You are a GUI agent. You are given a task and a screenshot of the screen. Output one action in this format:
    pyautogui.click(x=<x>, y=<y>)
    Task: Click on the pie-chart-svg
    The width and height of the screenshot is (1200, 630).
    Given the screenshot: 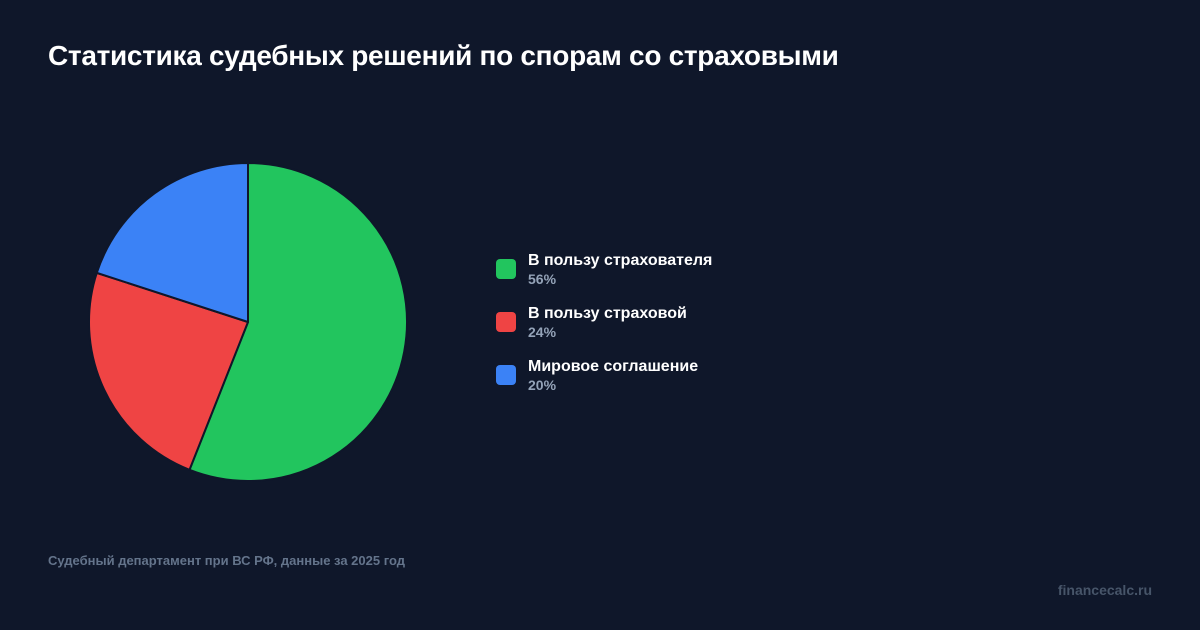 What is the action you would take?
    pyautogui.click(x=248, y=322)
    